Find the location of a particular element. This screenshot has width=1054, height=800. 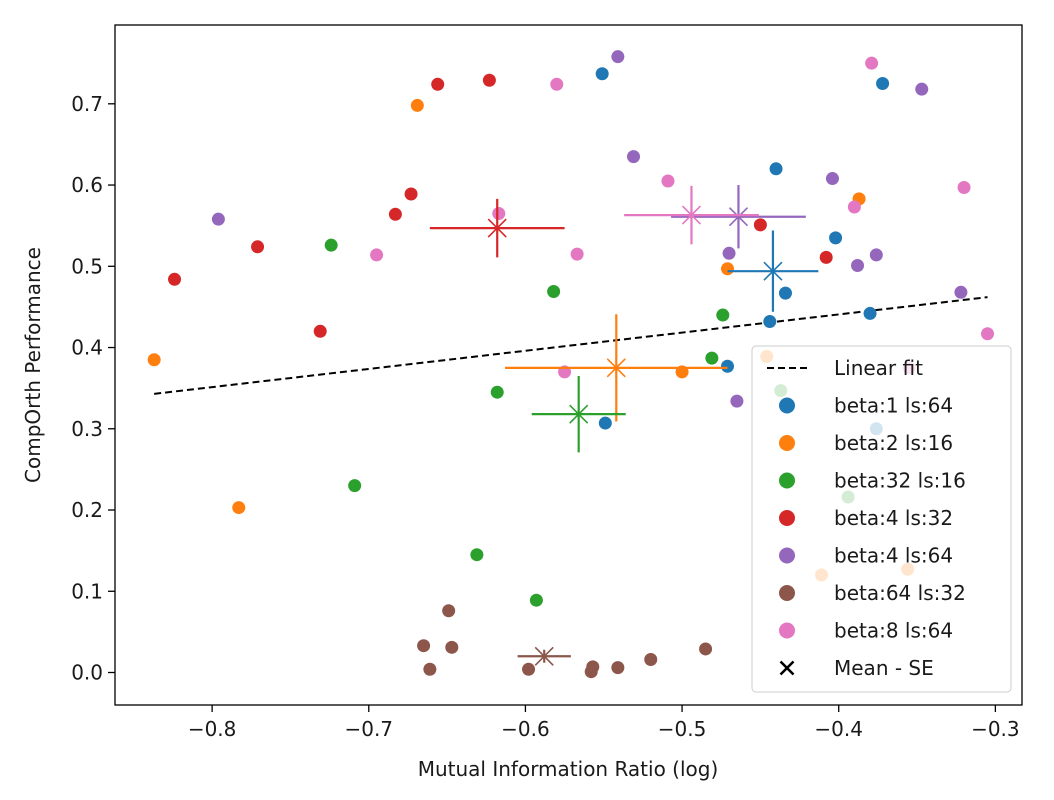

y-axis-label: CompOrth Performance is located at coordinates (33, 365).